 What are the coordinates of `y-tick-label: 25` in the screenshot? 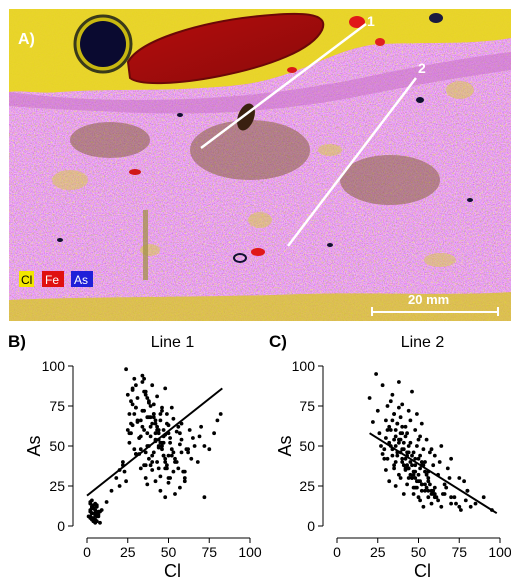 It's located at (57, 486).